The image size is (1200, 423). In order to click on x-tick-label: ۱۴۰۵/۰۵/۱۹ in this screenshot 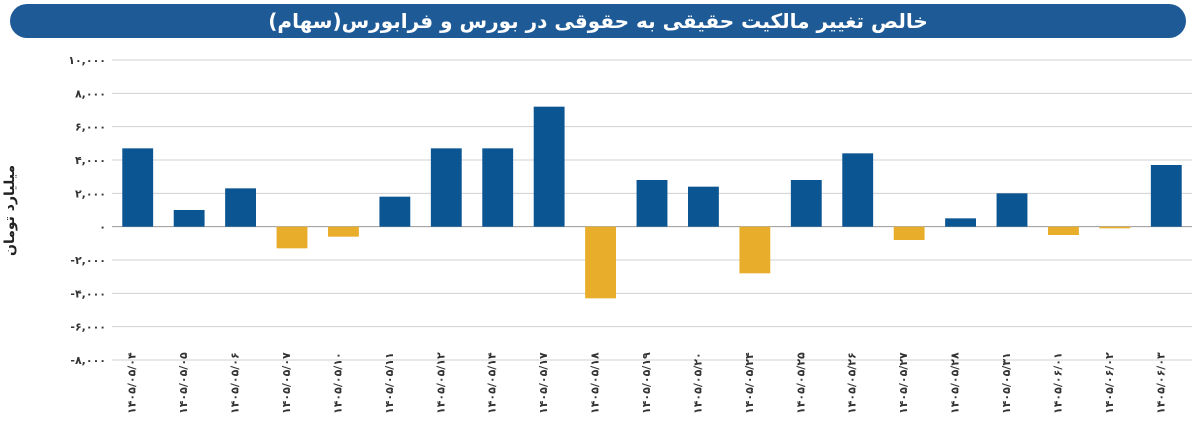, I will do `click(646, 383)`.